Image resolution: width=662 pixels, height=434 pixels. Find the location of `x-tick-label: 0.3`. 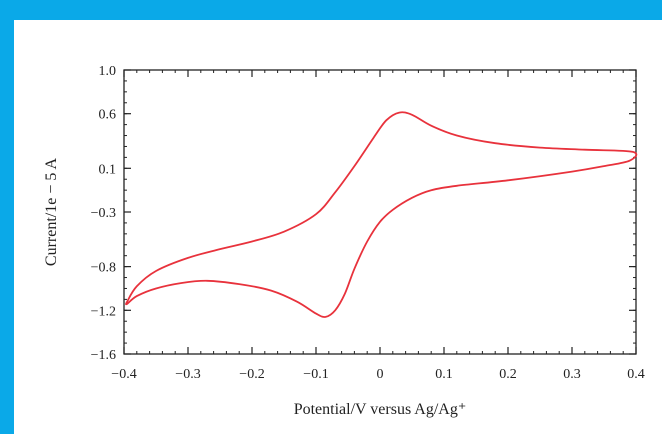

x-tick-label: 0.3 is located at coordinates (572, 374).